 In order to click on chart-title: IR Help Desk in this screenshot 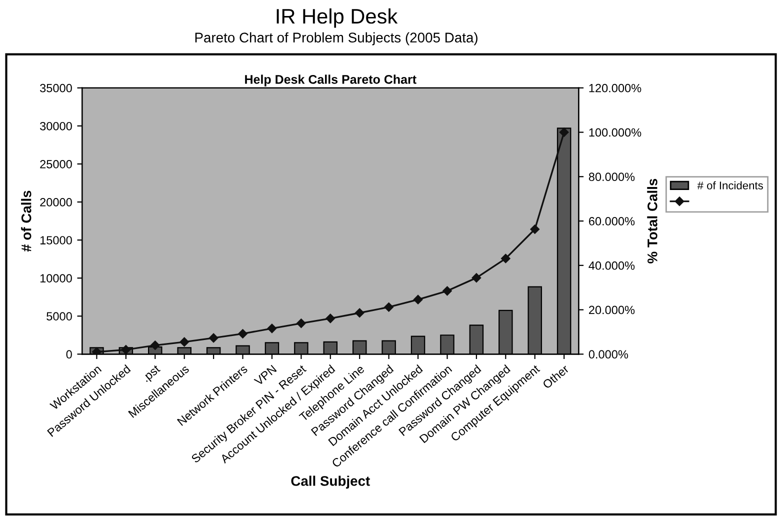, I will do `click(337, 18)`.